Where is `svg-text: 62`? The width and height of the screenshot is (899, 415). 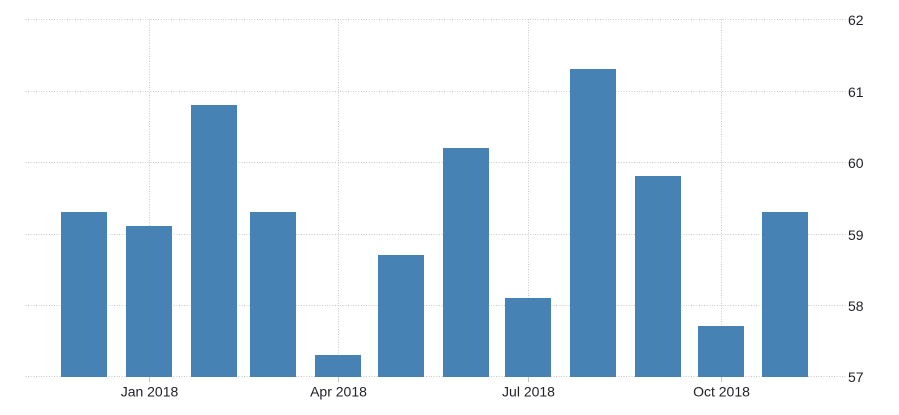
svg-text: 62 is located at coordinates (856, 20).